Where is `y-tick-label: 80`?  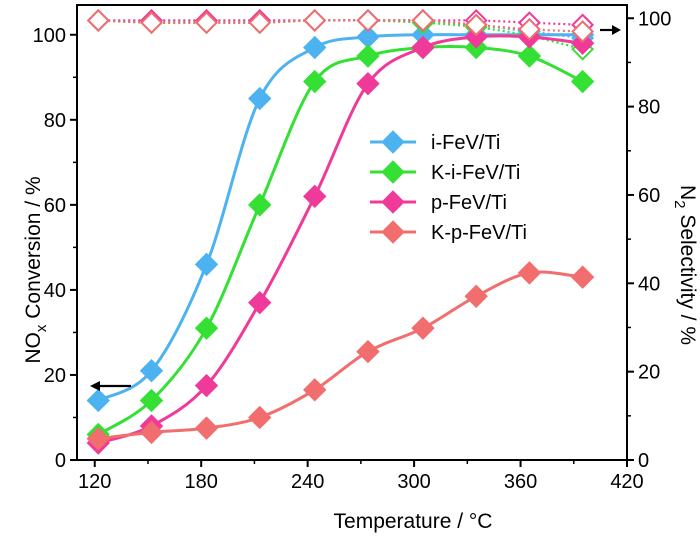 y-tick-label: 80 is located at coordinates (55, 121).